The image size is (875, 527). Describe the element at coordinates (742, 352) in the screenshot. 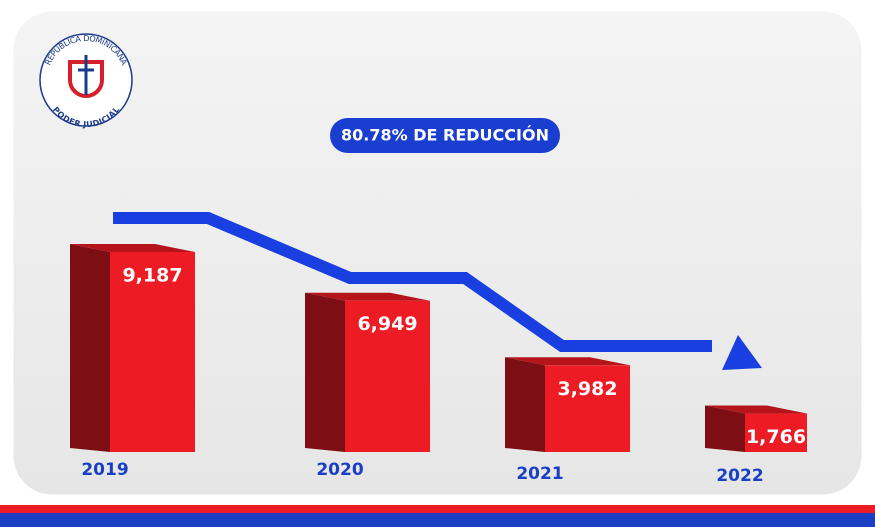

I see `trend-arrowhead` at that location.